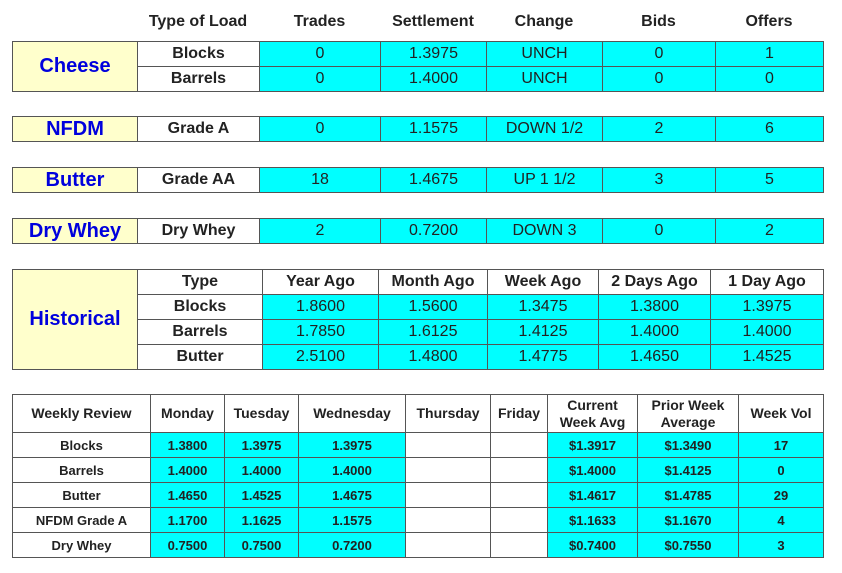 The image size is (842, 573). Describe the element at coordinates (592, 470) in the screenshot. I see `current-week-avg: $1.4000` at that location.